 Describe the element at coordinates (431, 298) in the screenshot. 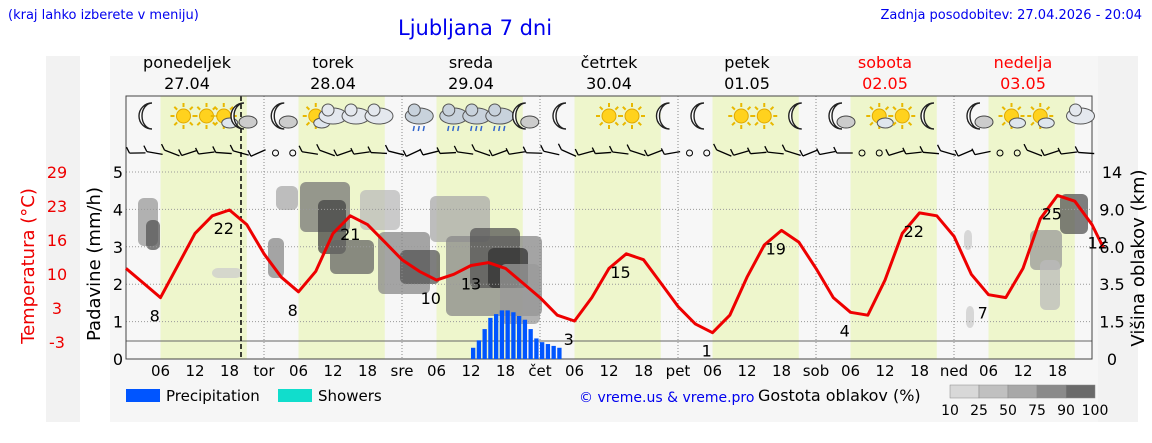

I see `temperature-value-label: 10` at that location.